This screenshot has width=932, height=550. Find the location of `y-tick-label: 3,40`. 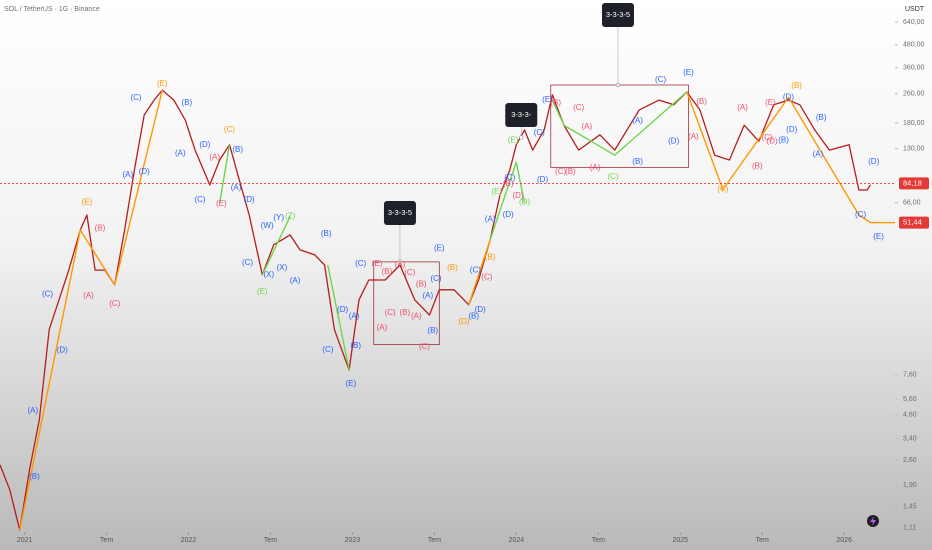

y-tick-label: 3,40 is located at coordinates (910, 439).